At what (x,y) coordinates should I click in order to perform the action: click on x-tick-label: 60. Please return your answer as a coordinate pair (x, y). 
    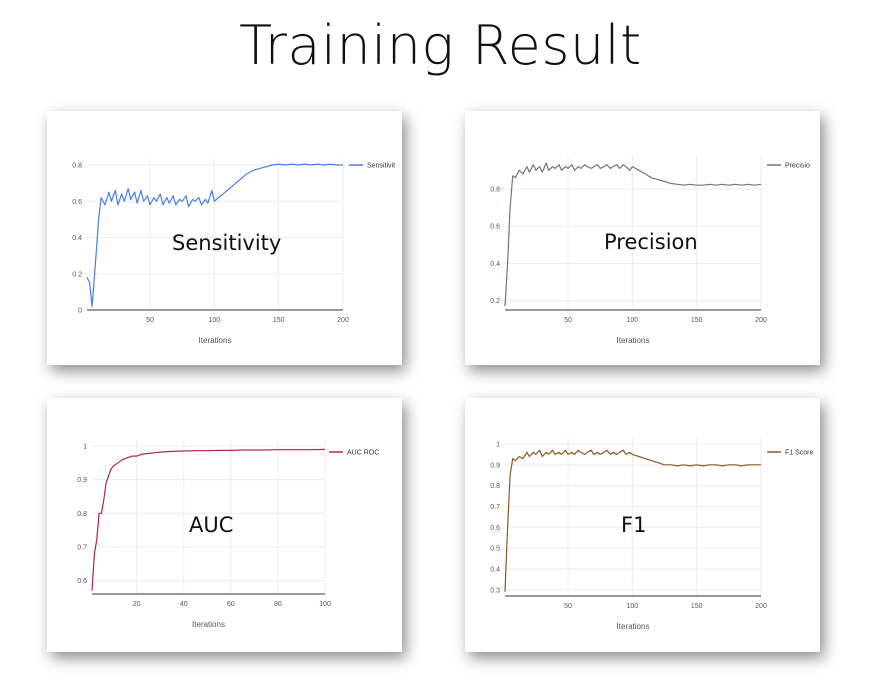
    Looking at the image, I should click on (231, 604).